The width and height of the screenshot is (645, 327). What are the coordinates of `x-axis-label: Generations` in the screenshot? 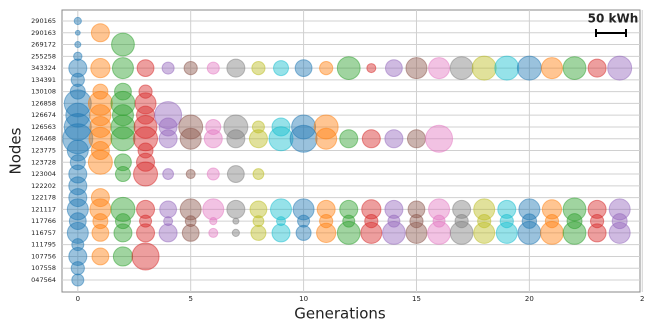 It's located at (340, 314).